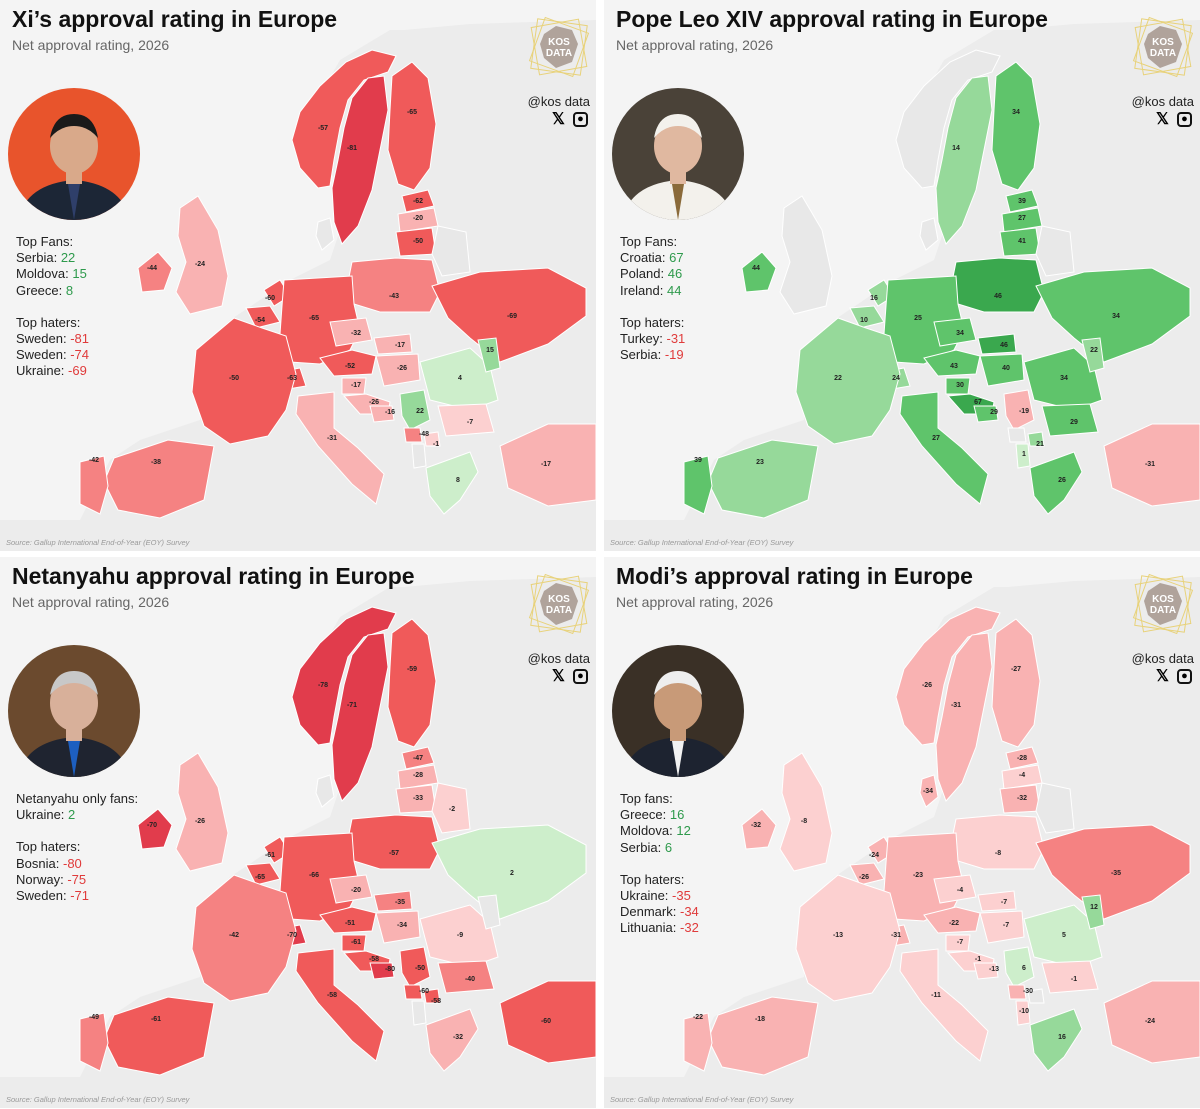 This screenshot has height=1109, width=1200. Describe the element at coordinates (1074, 422) in the screenshot. I see `map-label-bulgaria: 29` at that location.